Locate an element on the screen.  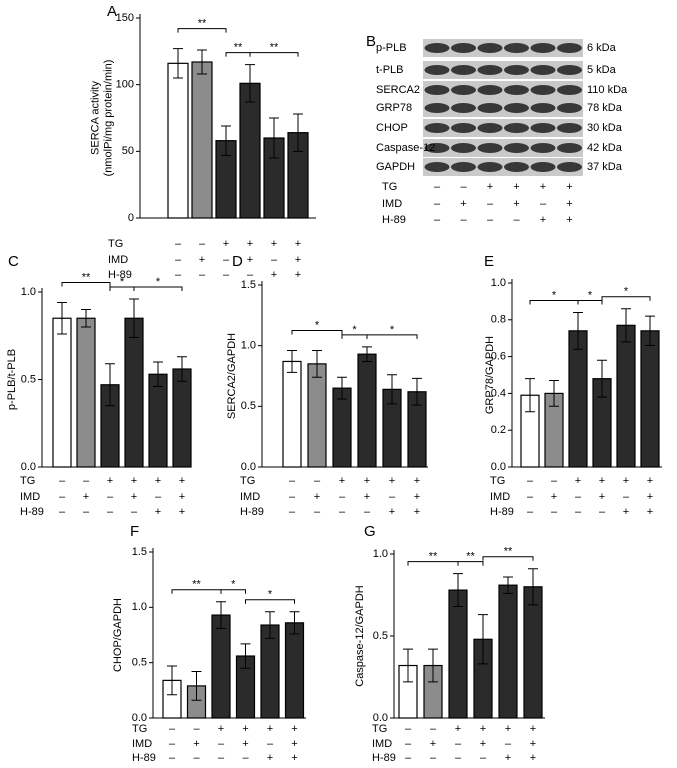
panel-letter: B is located at coordinates (371, 41).